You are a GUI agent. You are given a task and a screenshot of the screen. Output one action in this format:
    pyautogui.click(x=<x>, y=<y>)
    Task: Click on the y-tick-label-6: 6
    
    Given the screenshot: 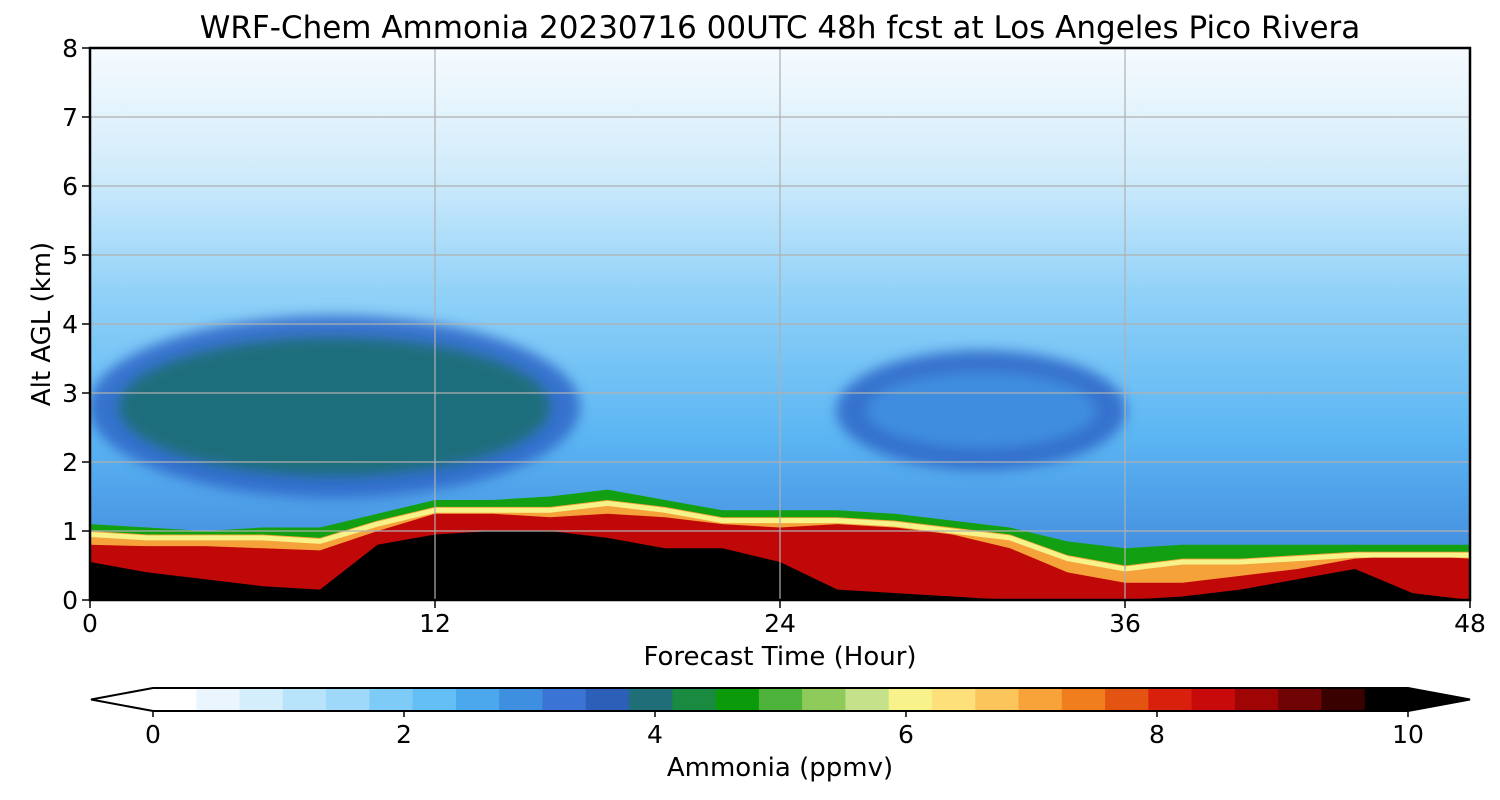 What is the action you would take?
    pyautogui.click(x=70, y=186)
    